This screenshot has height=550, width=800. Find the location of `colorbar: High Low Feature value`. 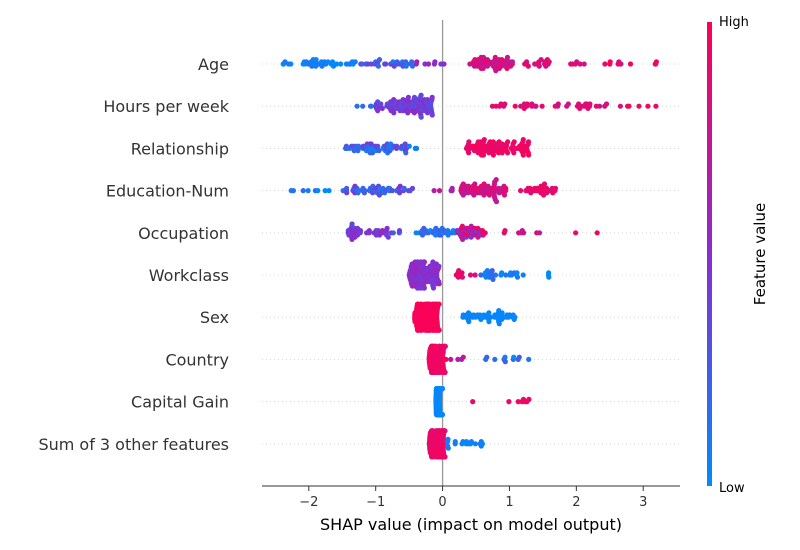

colorbar: High Low Feature value is located at coordinates (738, 255).